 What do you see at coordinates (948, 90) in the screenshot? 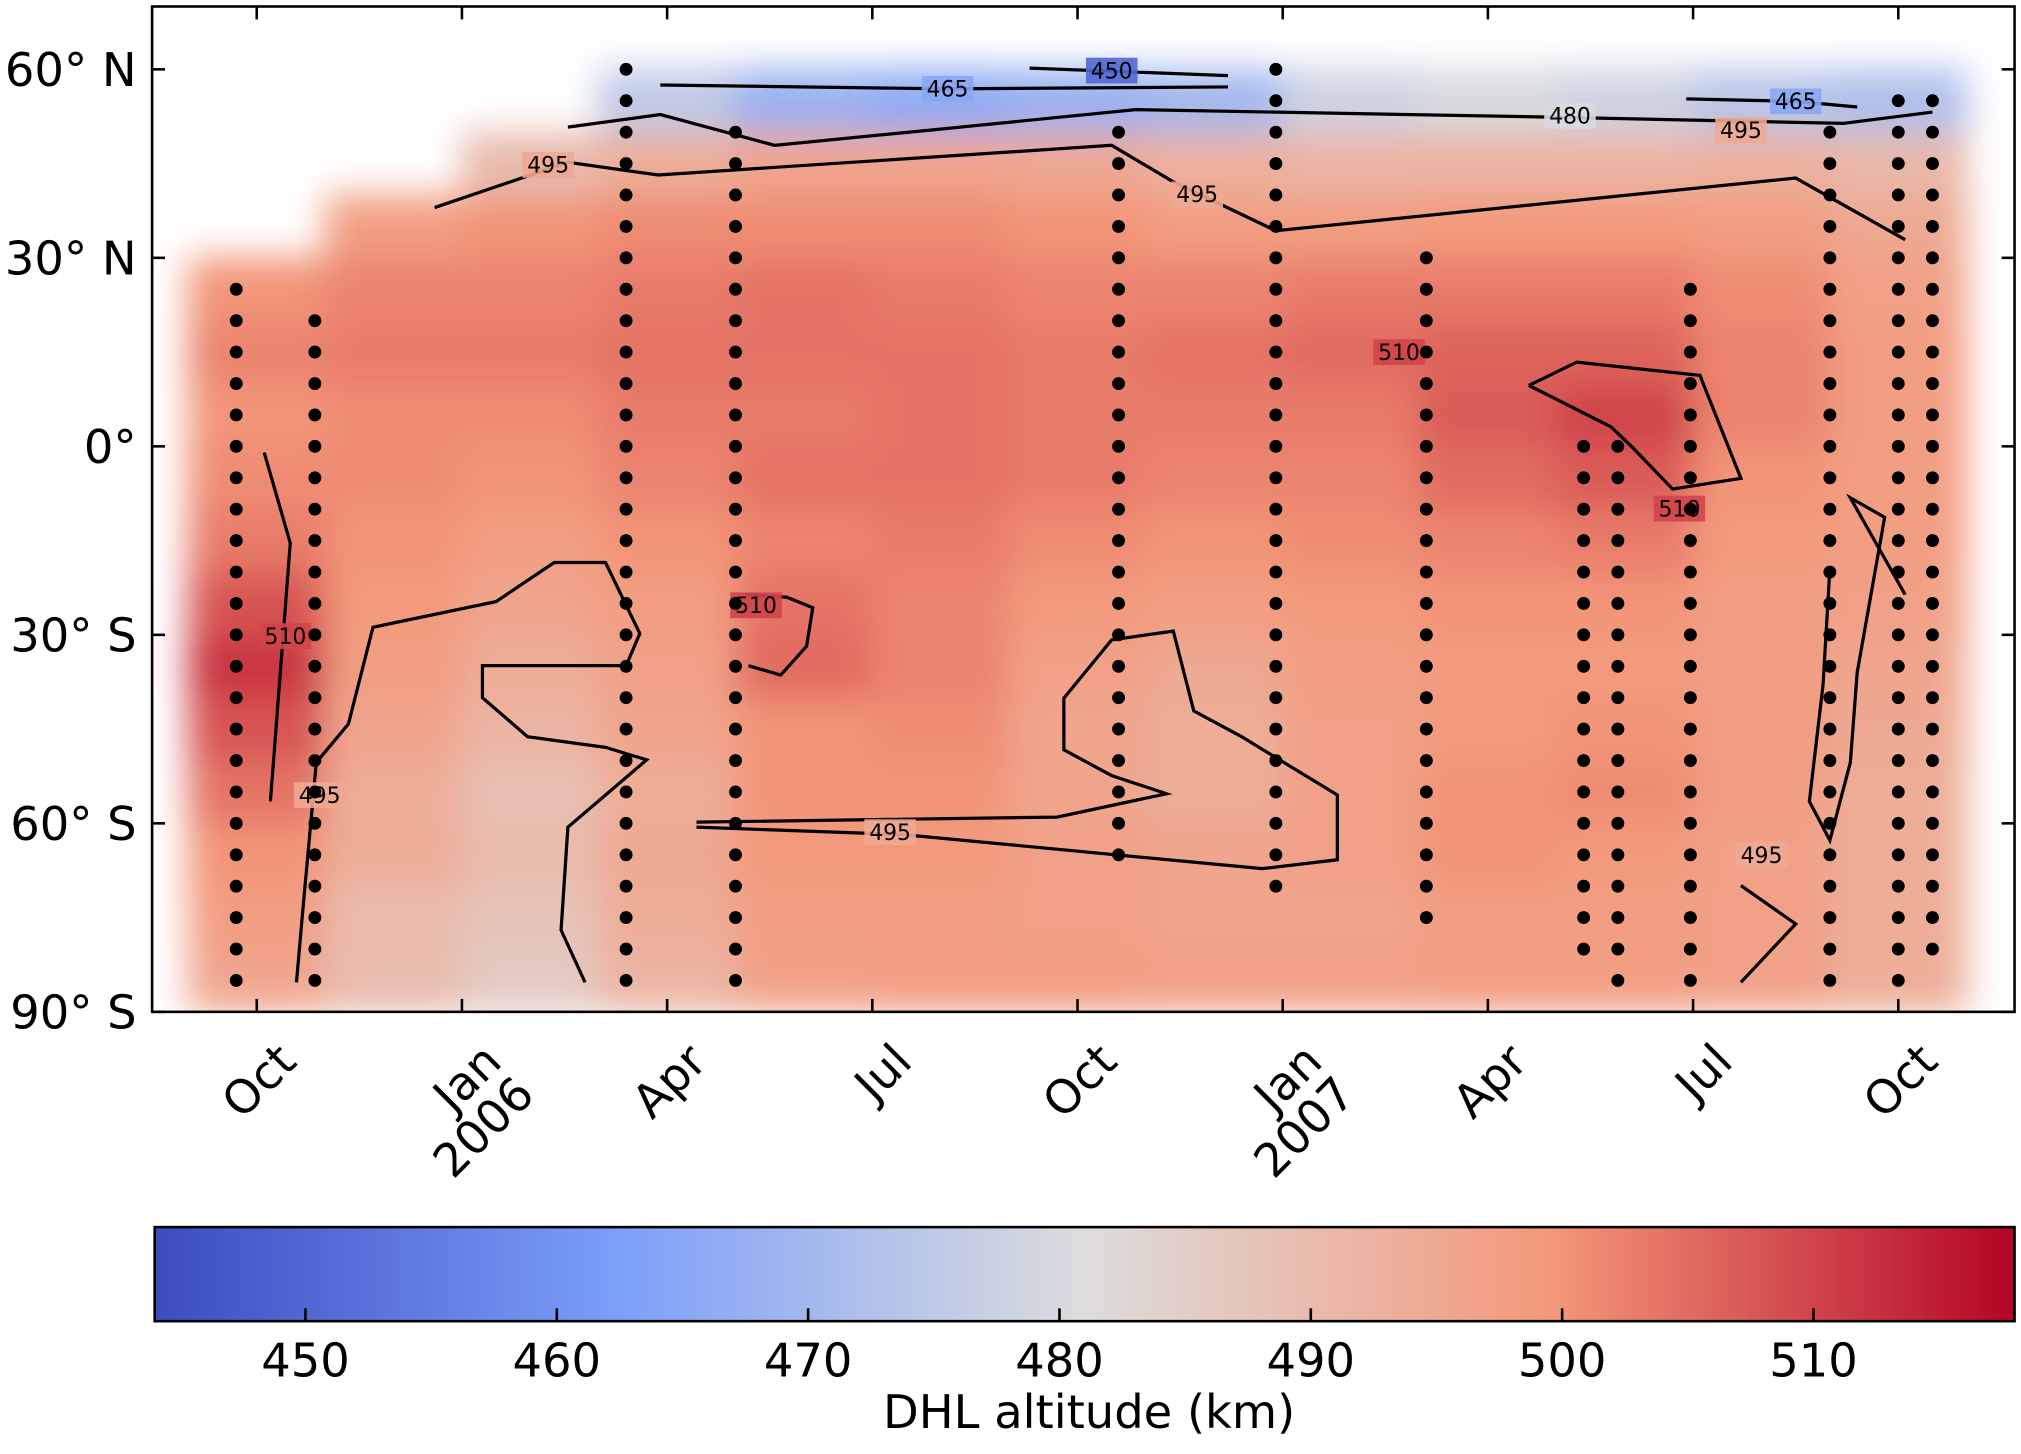
I see `contour-label: 465` at bounding box center [948, 90].